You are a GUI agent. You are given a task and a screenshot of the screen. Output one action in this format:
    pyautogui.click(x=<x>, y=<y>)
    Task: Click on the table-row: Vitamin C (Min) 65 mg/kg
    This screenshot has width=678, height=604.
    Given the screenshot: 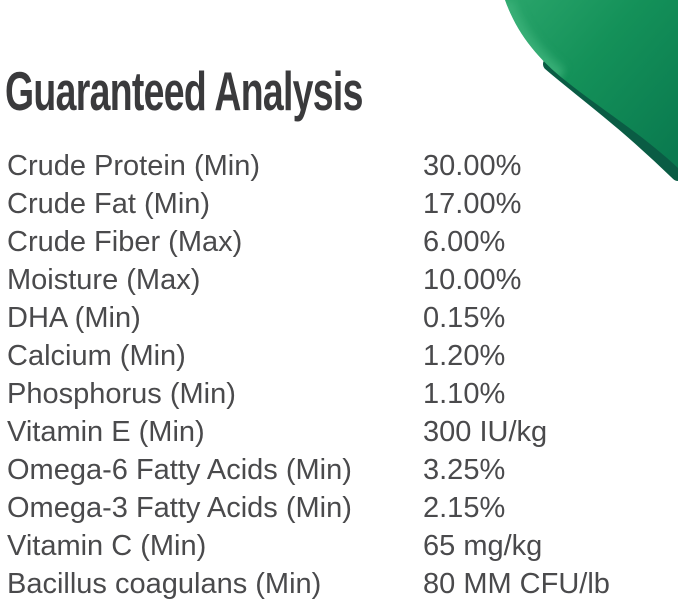 What is the action you would take?
    pyautogui.click(x=337, y=546)
    